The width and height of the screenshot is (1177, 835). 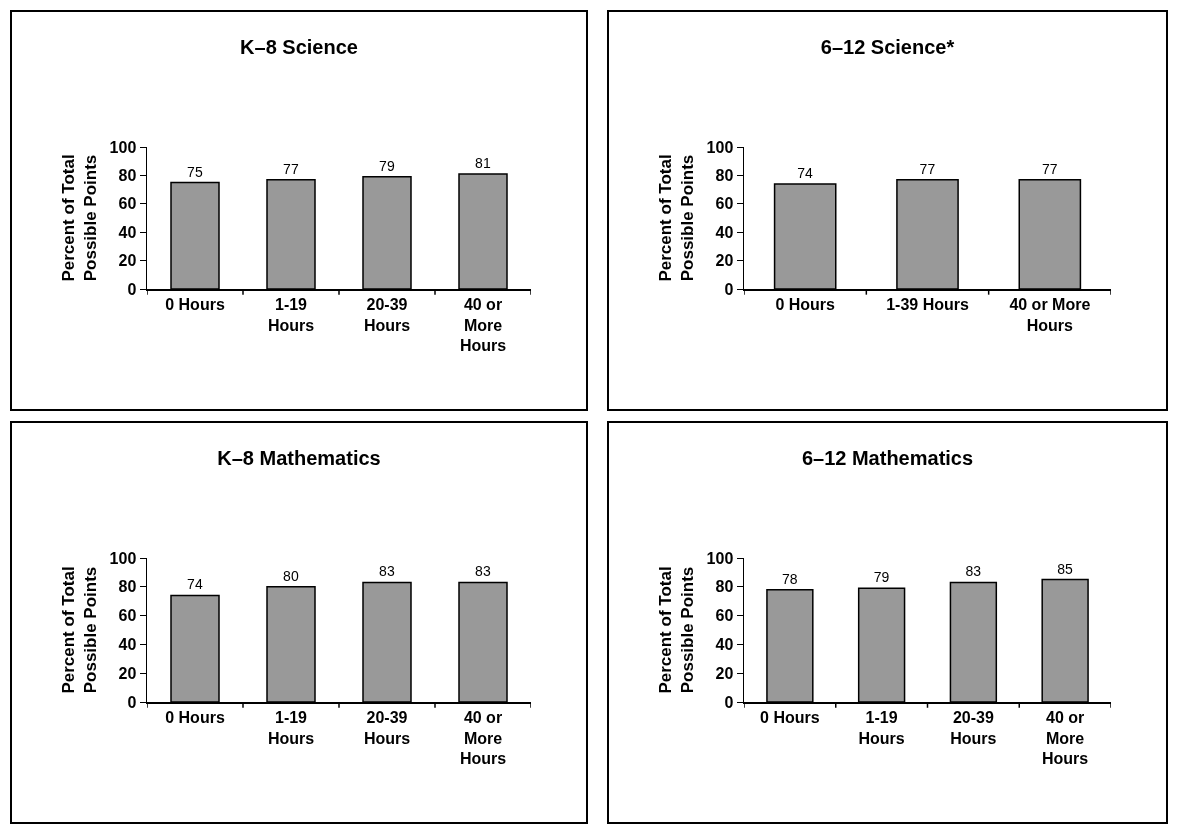 I want to click on chart-title: 6–12 Science*, so click(x=887, y=46).